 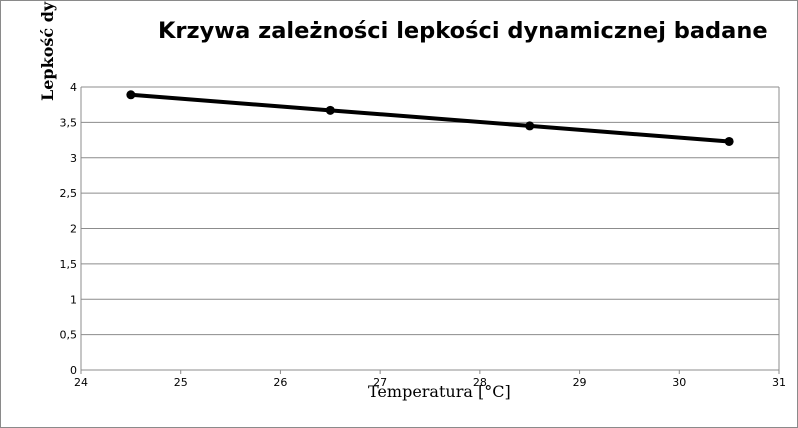 I want to click on y-tick-label: 3,5, so click(x=69, y=122).